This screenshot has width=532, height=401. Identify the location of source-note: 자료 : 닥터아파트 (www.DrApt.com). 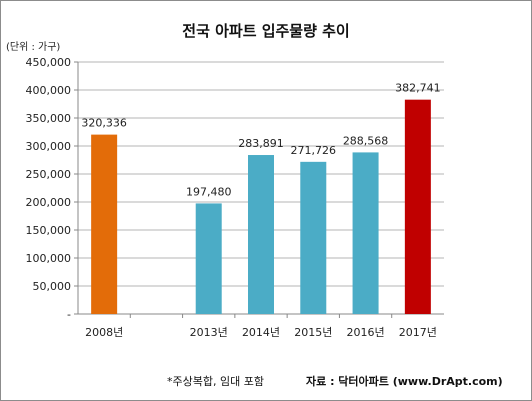
(404, 381).